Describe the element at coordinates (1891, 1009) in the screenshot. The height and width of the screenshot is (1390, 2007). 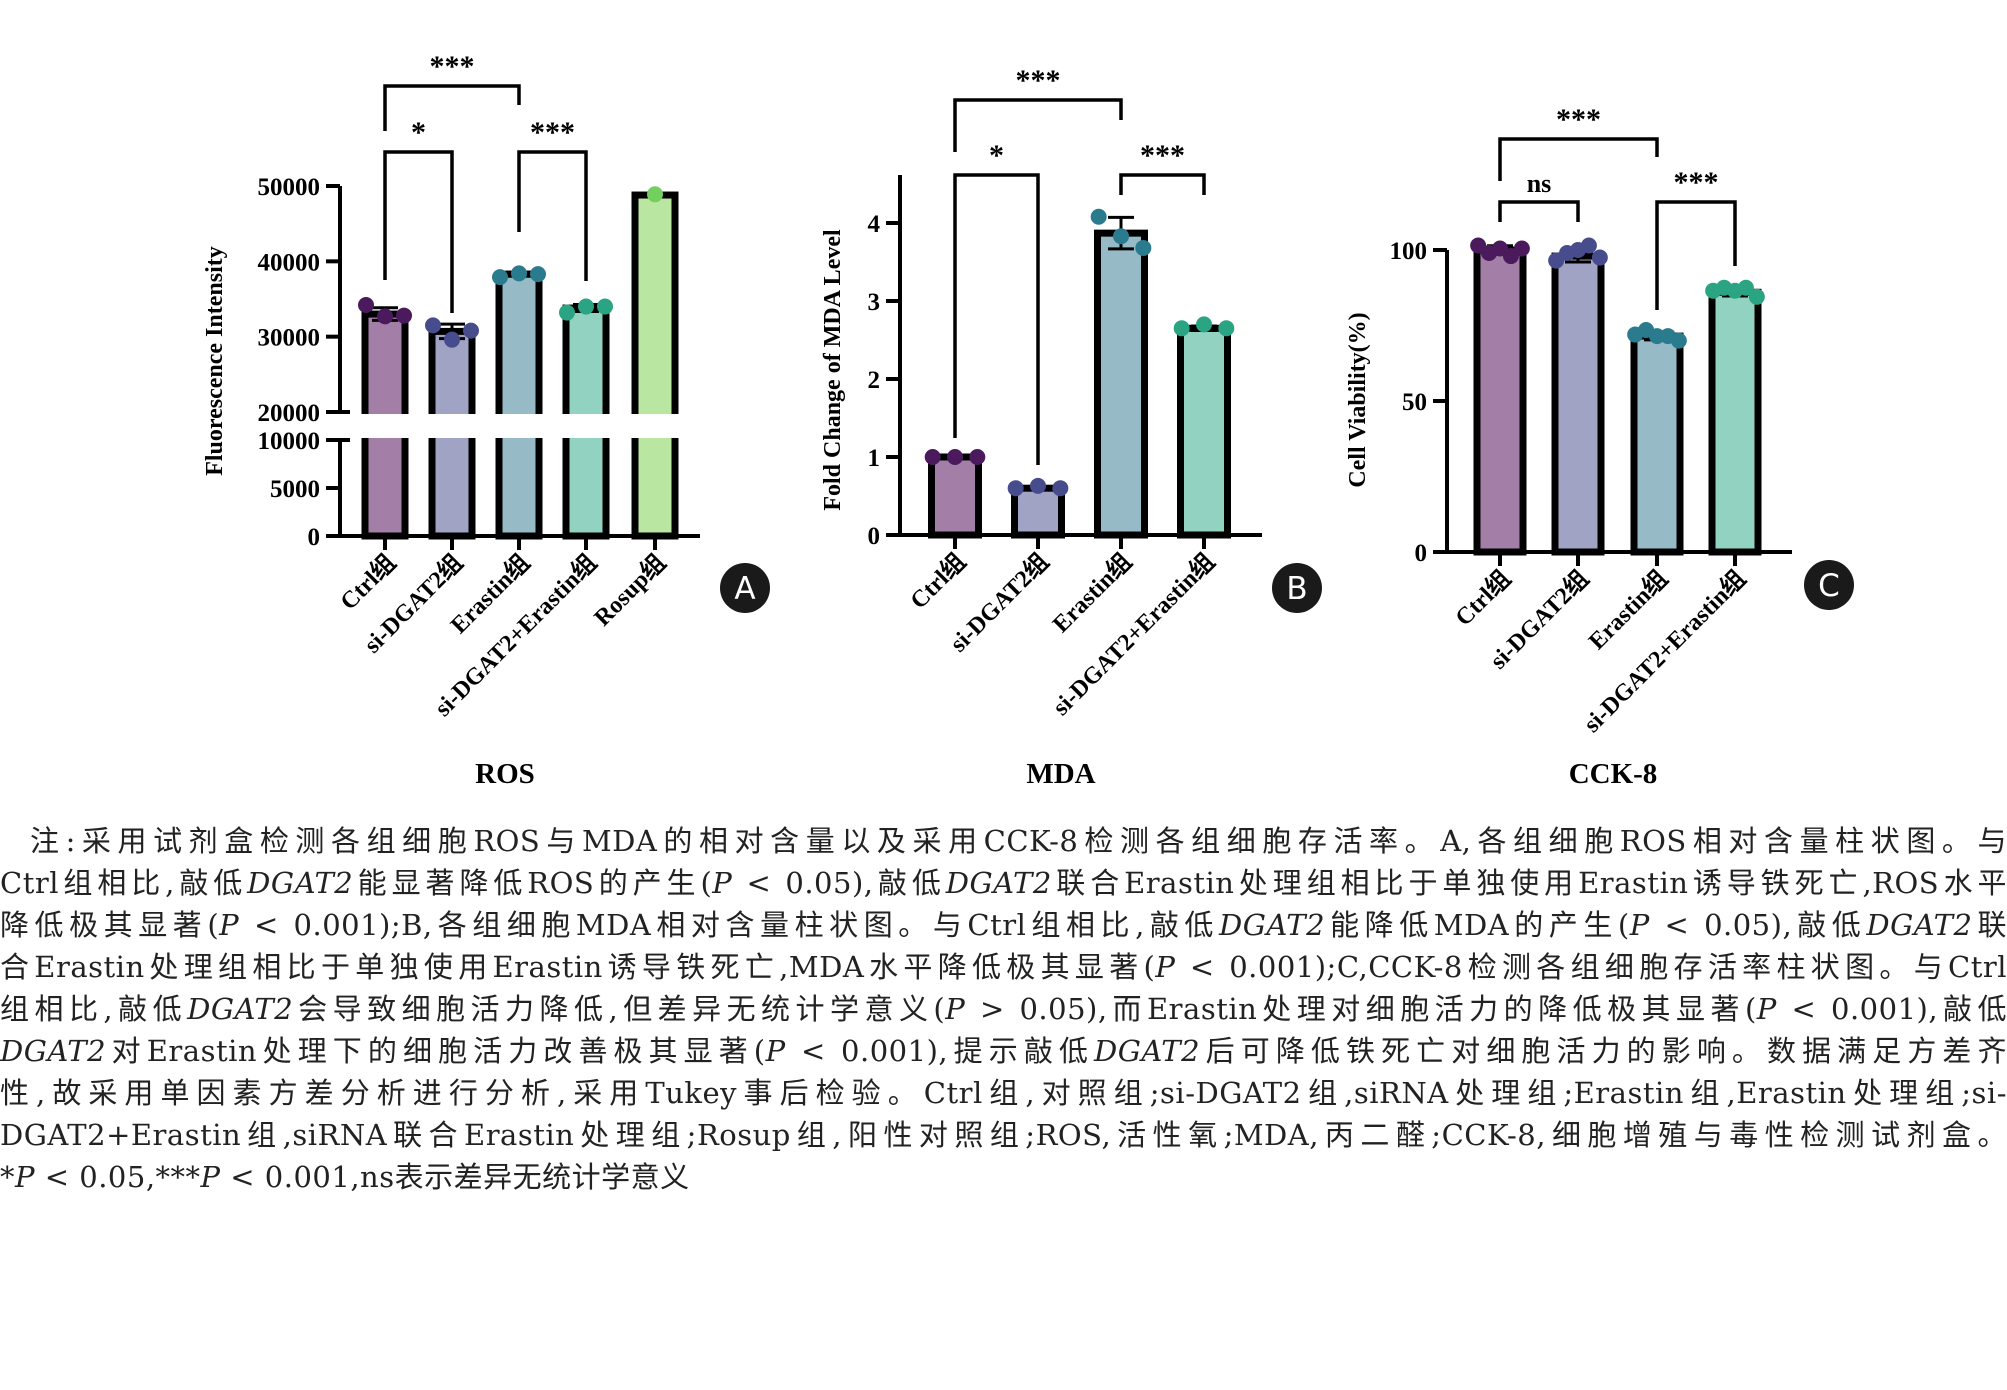
I see `caption-text: < 0.001),敲低` at that location.